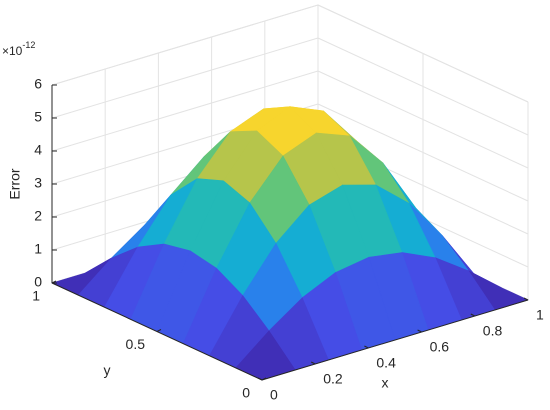  What do you see at coordinates (38, 150) in the screenshot?
I see `z-tick-label: 4` at bounding box center [38, 150].